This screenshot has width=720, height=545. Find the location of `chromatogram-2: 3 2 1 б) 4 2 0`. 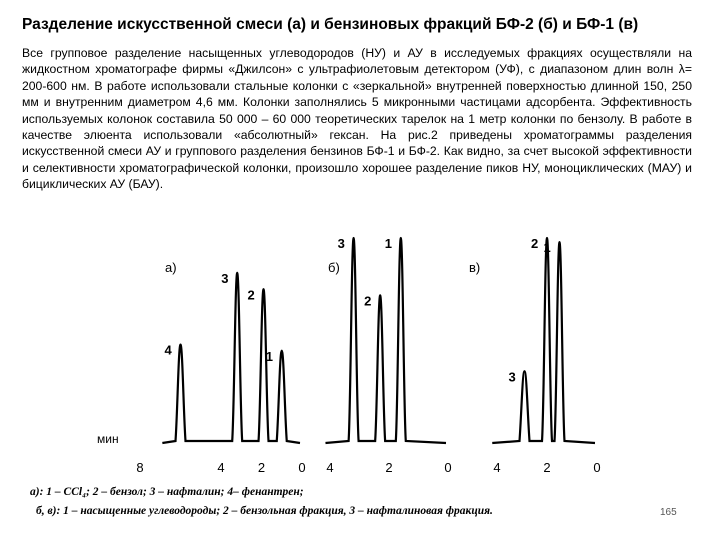

chromatogram-2: 3 2 1 б) 4 2 0 is located at coordinates (388, 355).